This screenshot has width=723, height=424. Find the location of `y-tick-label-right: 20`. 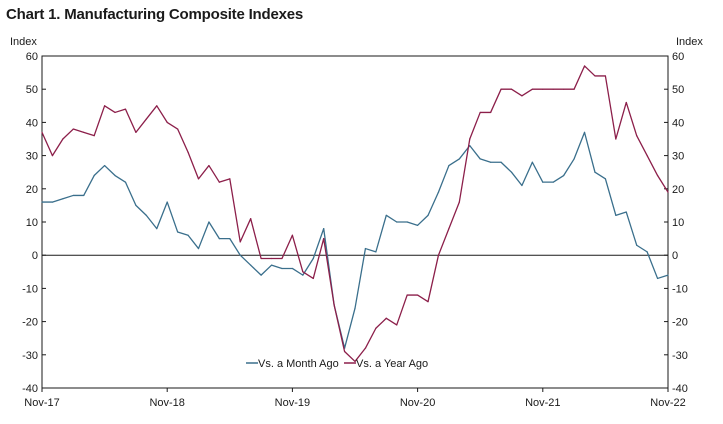

y-tick-label-right: 20 is located at coordinates (678, 190).